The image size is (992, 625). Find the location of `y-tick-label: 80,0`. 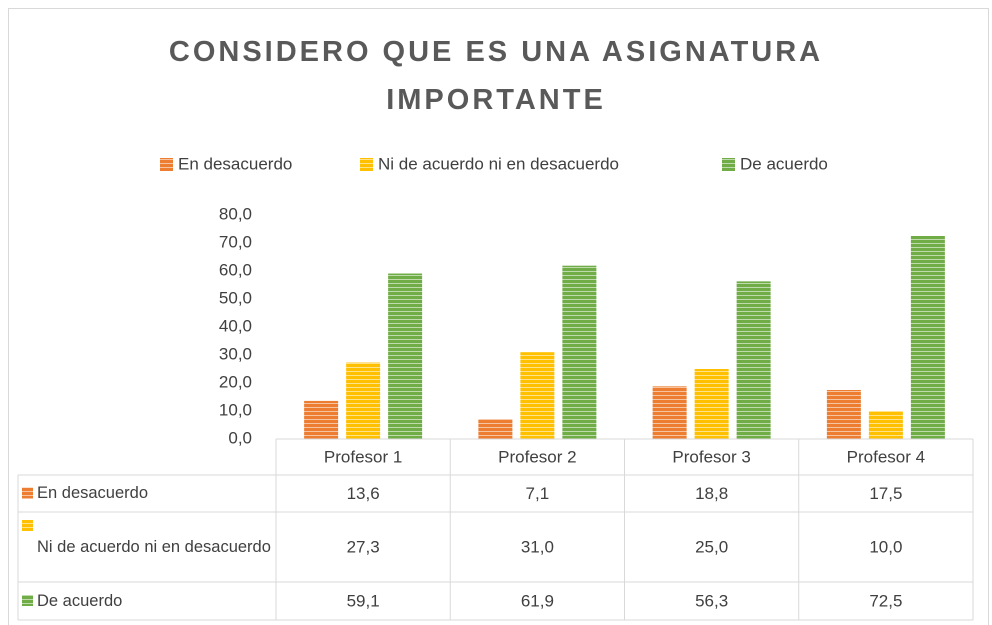

y-tick-label: 80,0 is located at coordinates (235, 213).